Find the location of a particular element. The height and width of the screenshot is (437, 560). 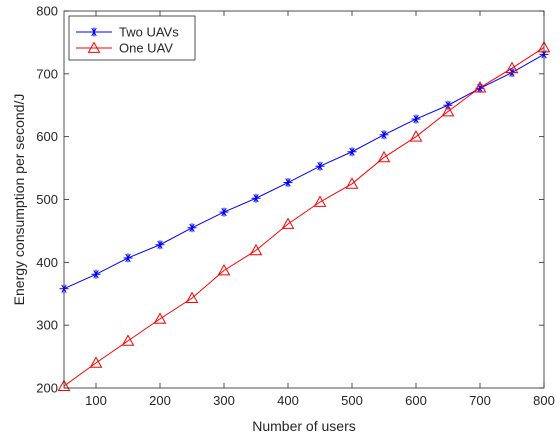

legend-marker-two-uavs is located at coordinates (94, 32).